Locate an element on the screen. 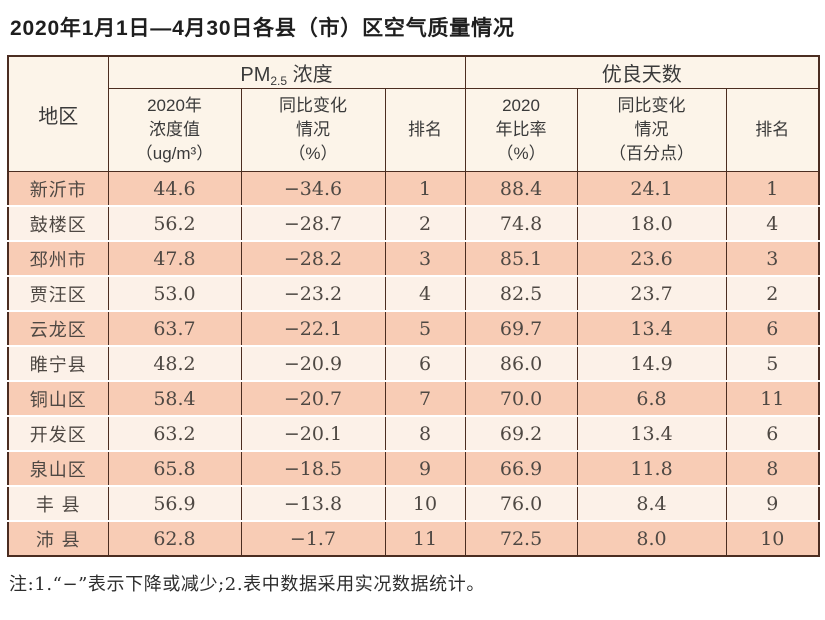  good-days-rank-cell: 9 is located at coordinates (772, 503).